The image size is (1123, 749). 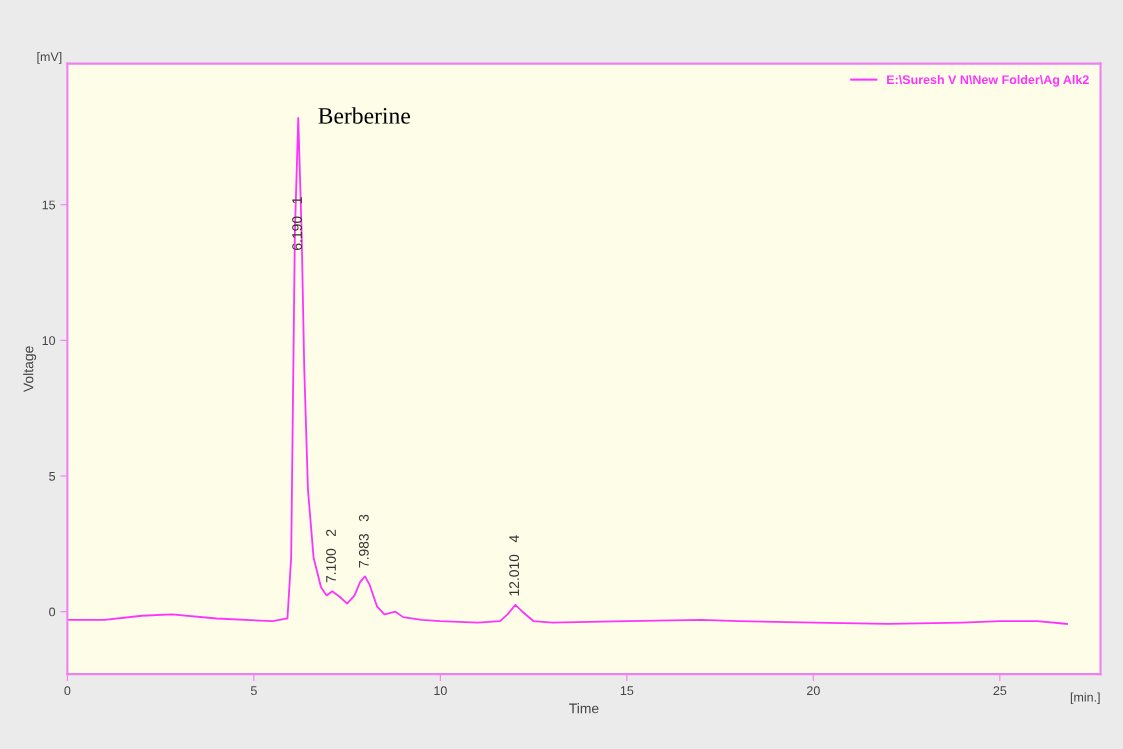 What do you see at coordinates (627, 691) in the screenshot?
I see `x-tick-label: 15` at bounding box center [627, 691].